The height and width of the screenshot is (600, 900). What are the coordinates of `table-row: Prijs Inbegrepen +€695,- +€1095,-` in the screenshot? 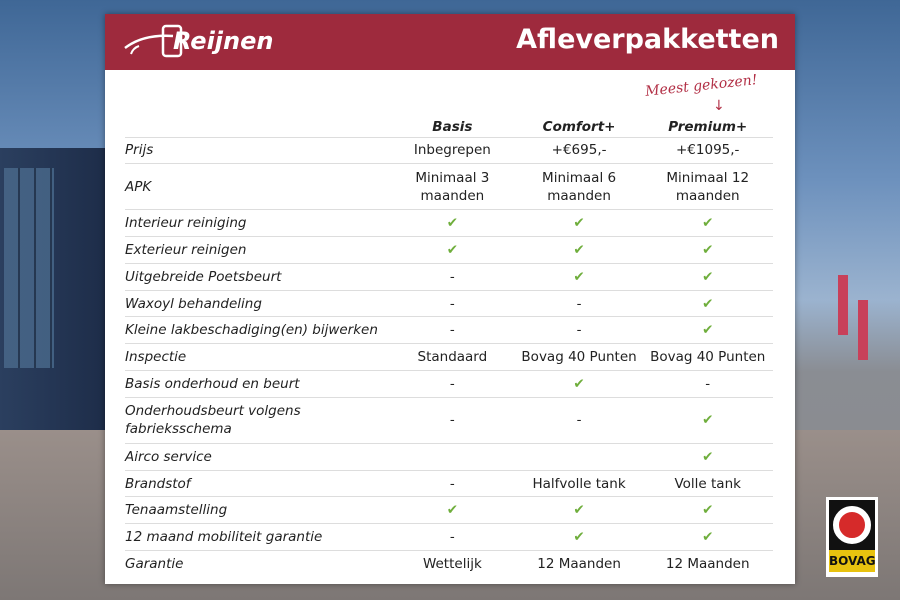 It's located at (449, 150).